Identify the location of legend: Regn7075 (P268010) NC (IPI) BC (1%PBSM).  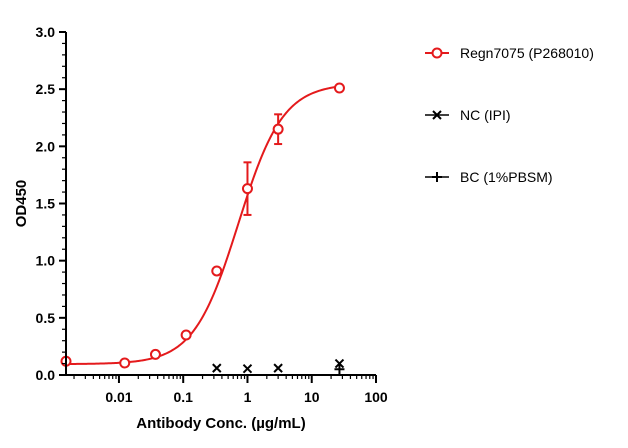
(509, 115).